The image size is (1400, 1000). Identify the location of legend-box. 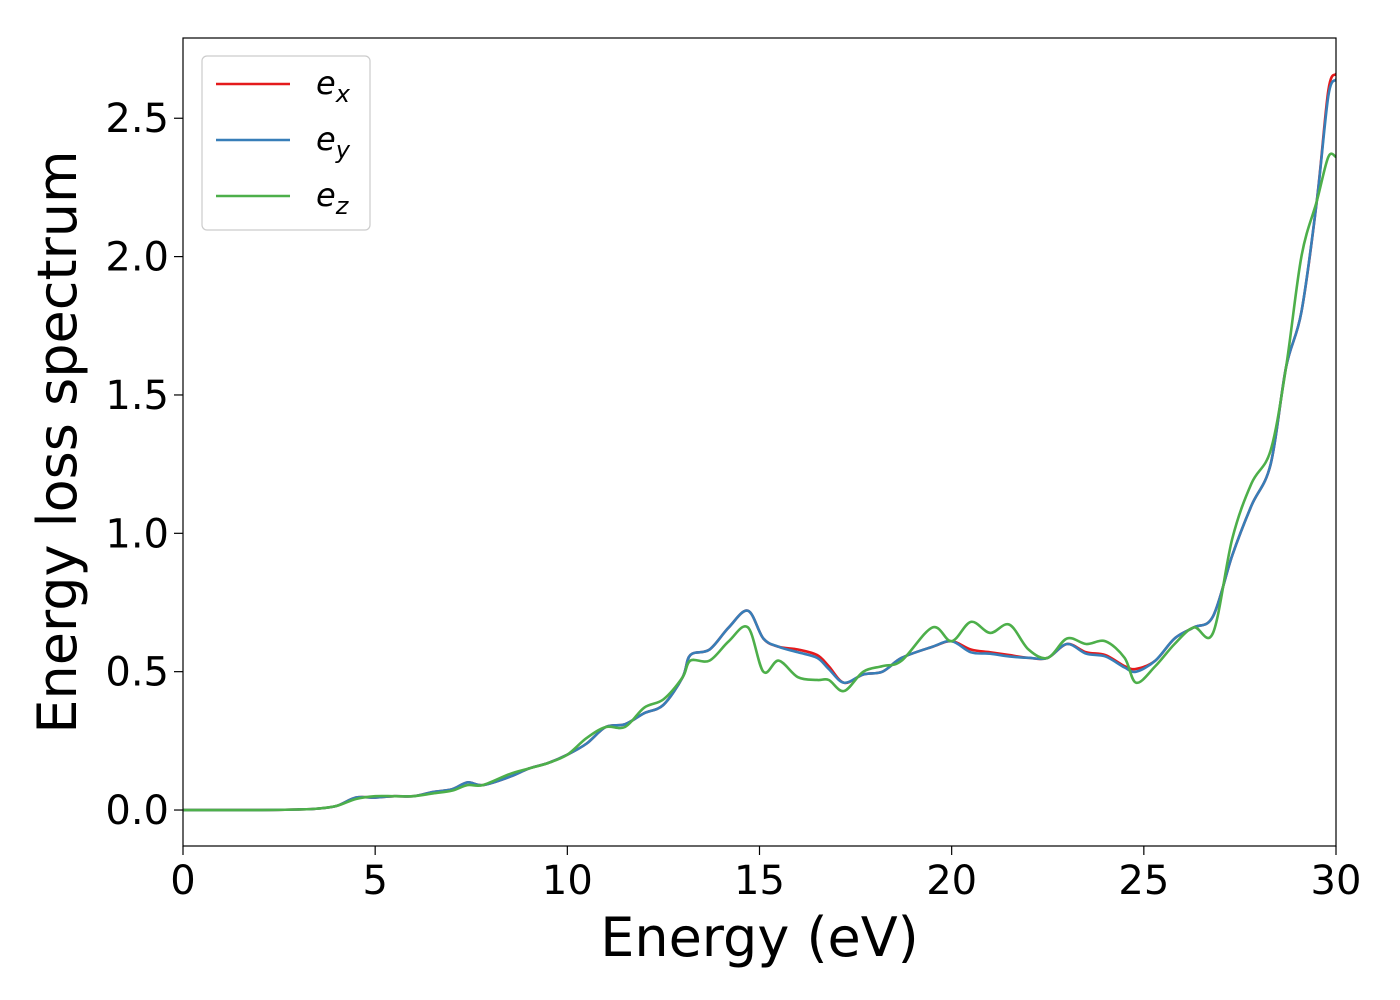
(286, 143).